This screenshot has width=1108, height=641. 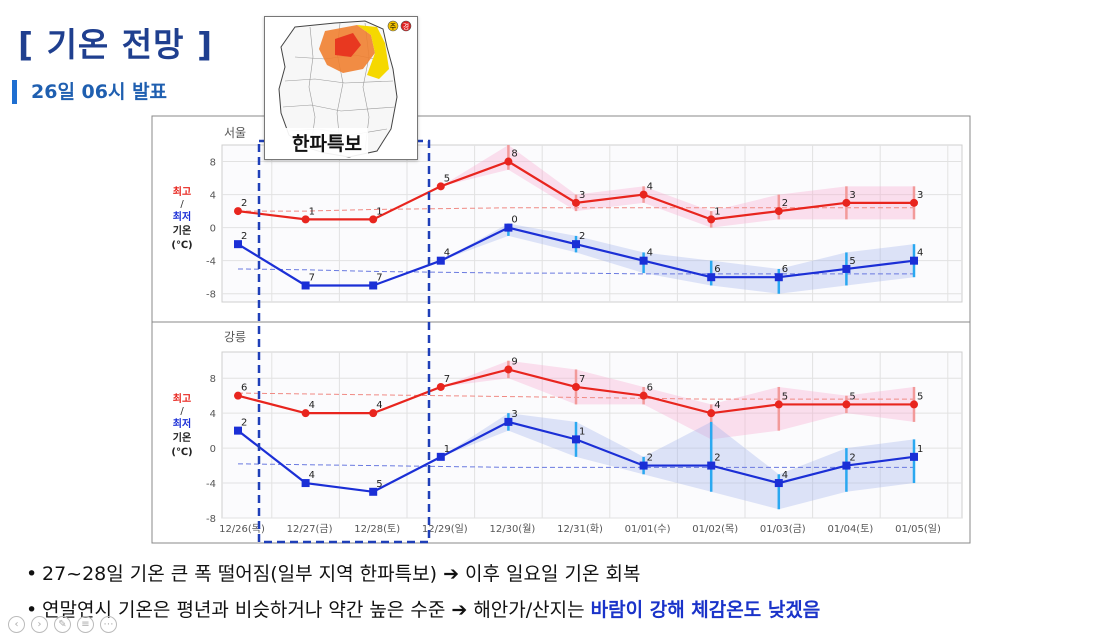 I want to click on prev-icon: ‹, so click(x=16, y=624).